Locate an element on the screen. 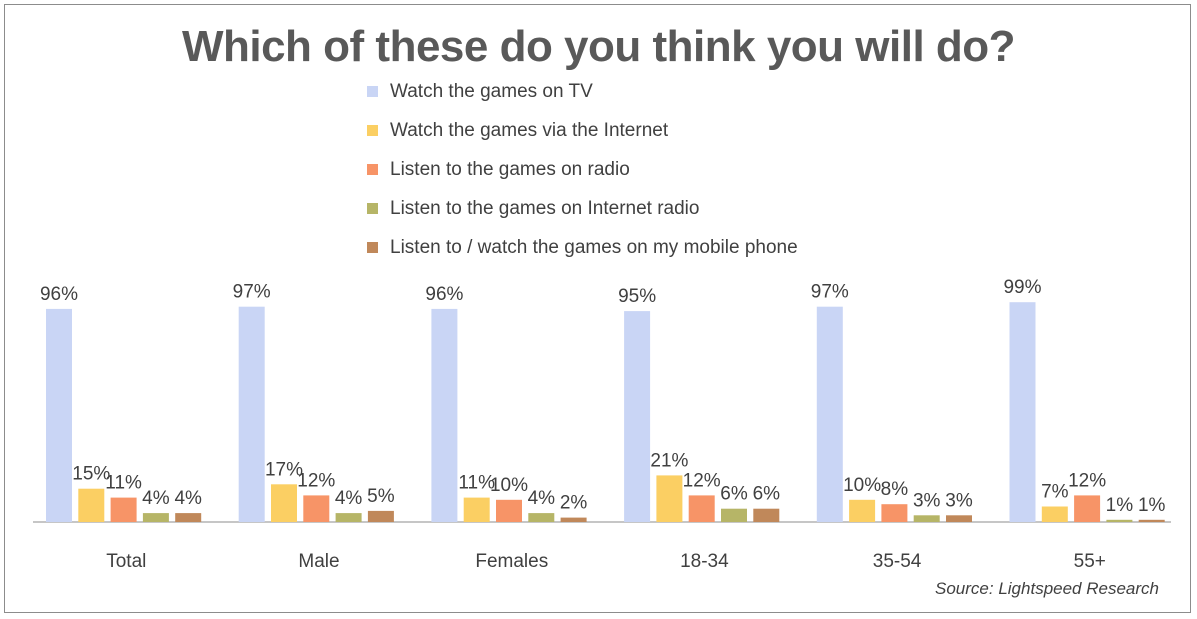 This screenshot has height=619, width=1197. legend-swatch-internet is located at coordinates (372, 130).